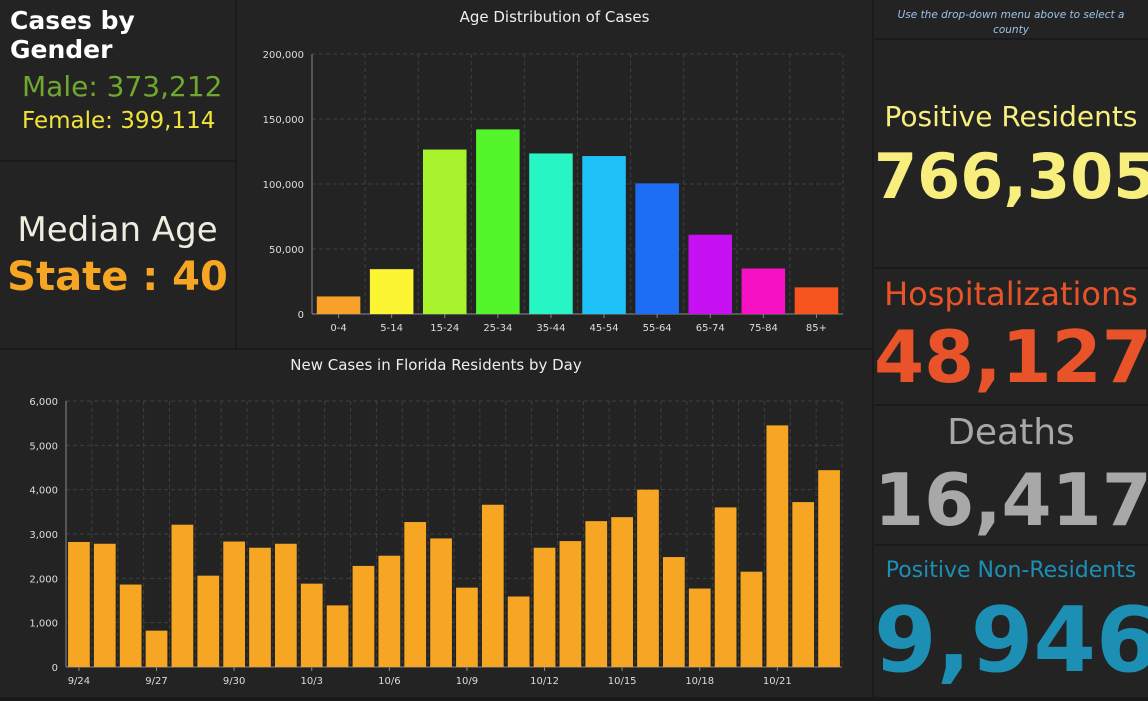 Image resolution: width=1148 pixels, height=701 pixels. What do you see at coordinates (497, 328) in the screenshot?
I see `x-tick-label: 25-34` at bounding box center [497, 328].